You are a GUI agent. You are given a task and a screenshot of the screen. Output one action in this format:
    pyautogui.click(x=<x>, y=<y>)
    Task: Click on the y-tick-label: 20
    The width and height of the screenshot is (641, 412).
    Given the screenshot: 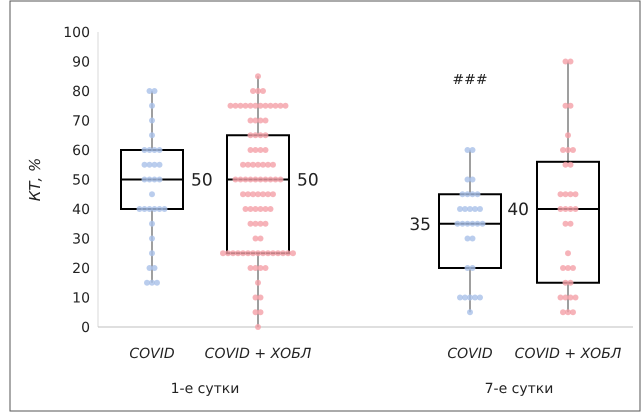 What is the action you would take?
    pyautogui.click(x=81, y=269)
    